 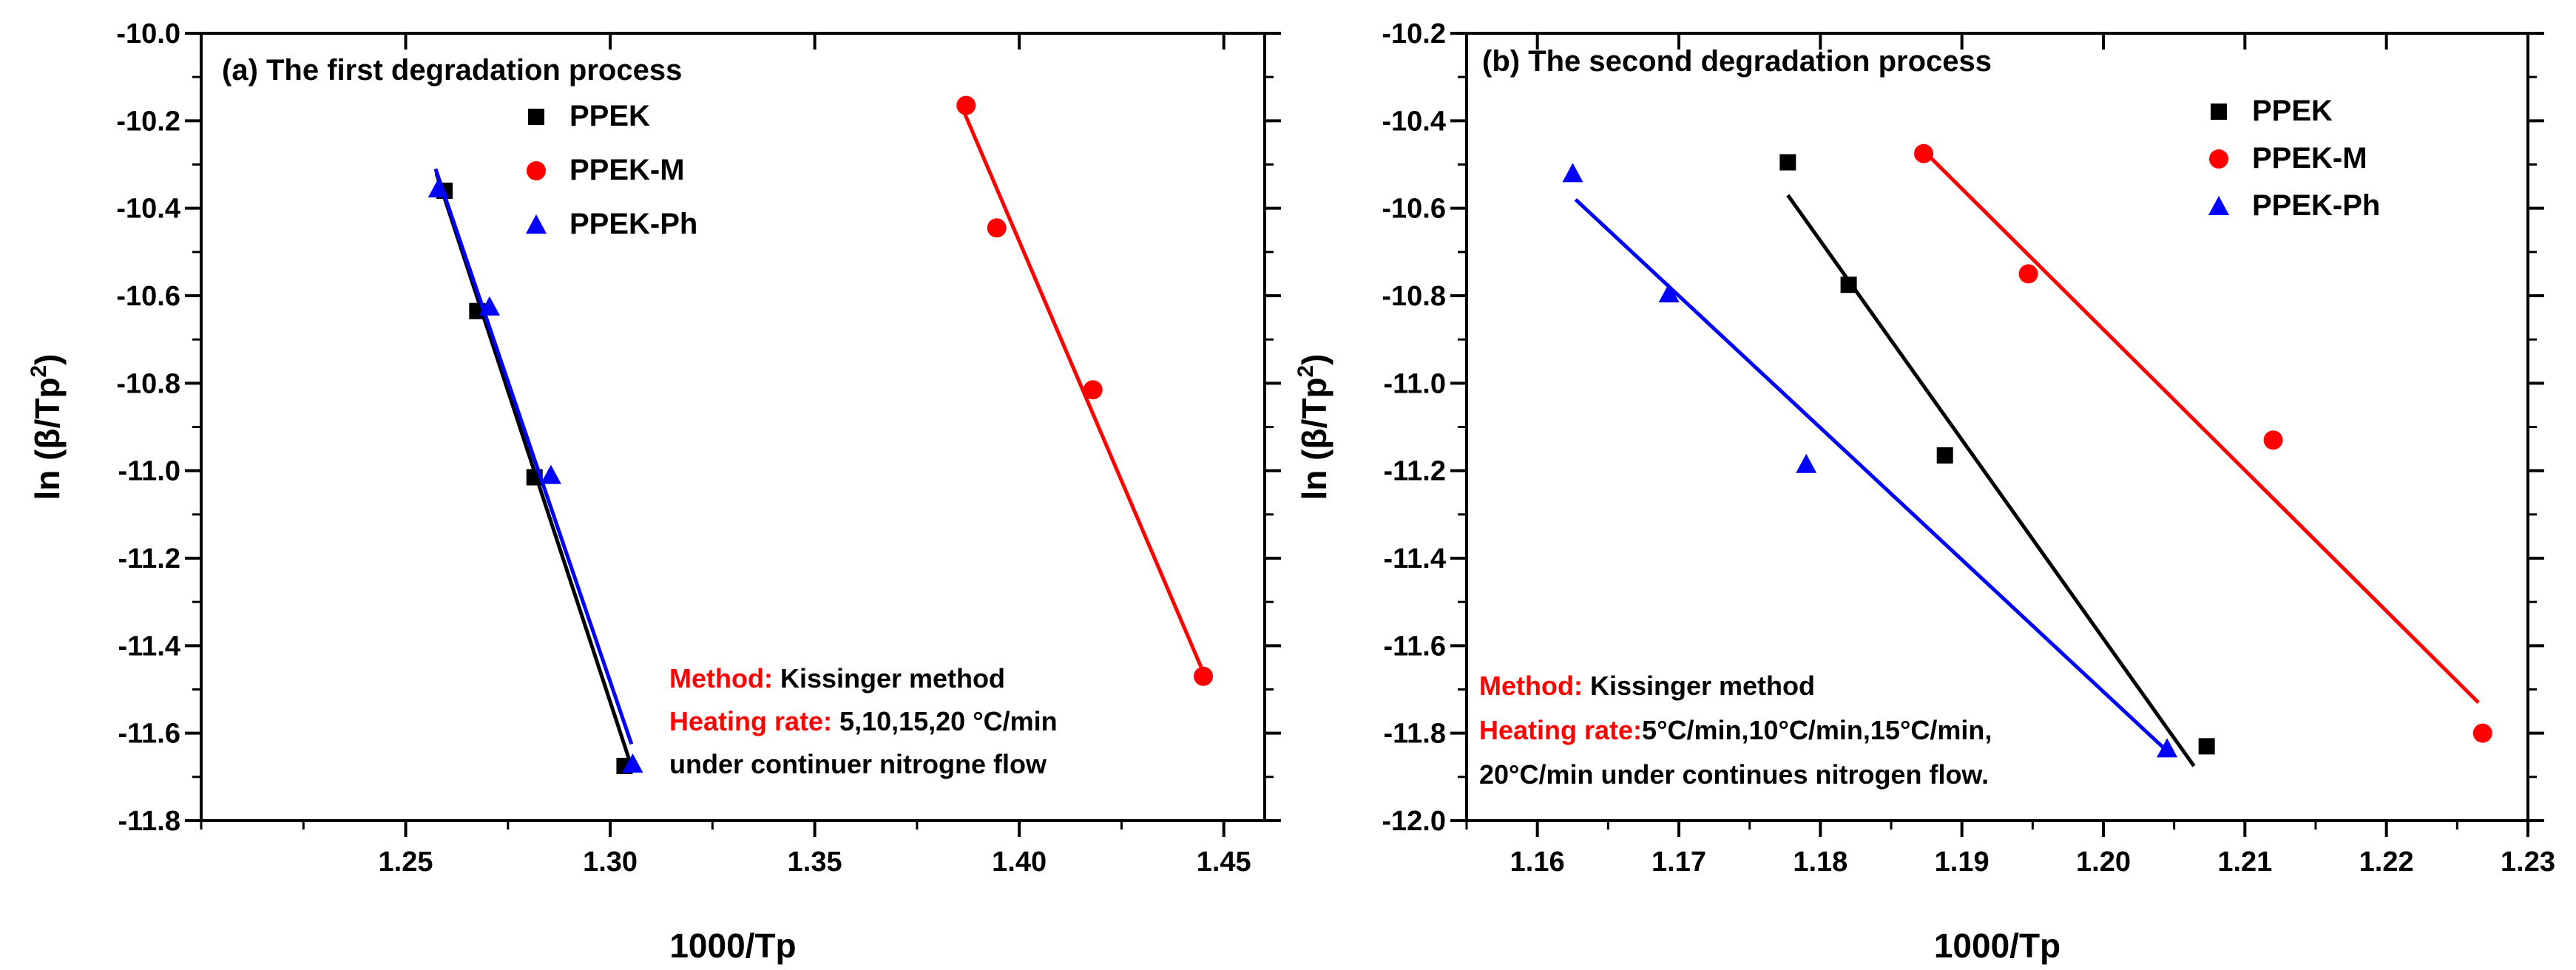 What do you see at coordinates (1737, 62) in the screenshot?
I see `panel-title: (b) The second degradation process` at bounding box center [1737, 62].